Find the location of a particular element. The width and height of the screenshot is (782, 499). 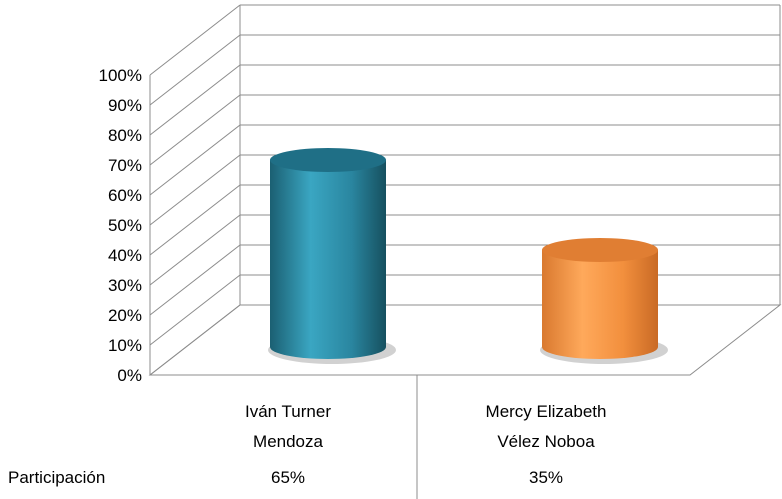

y-tick-label: 30% is located at coordinates (125, 285).